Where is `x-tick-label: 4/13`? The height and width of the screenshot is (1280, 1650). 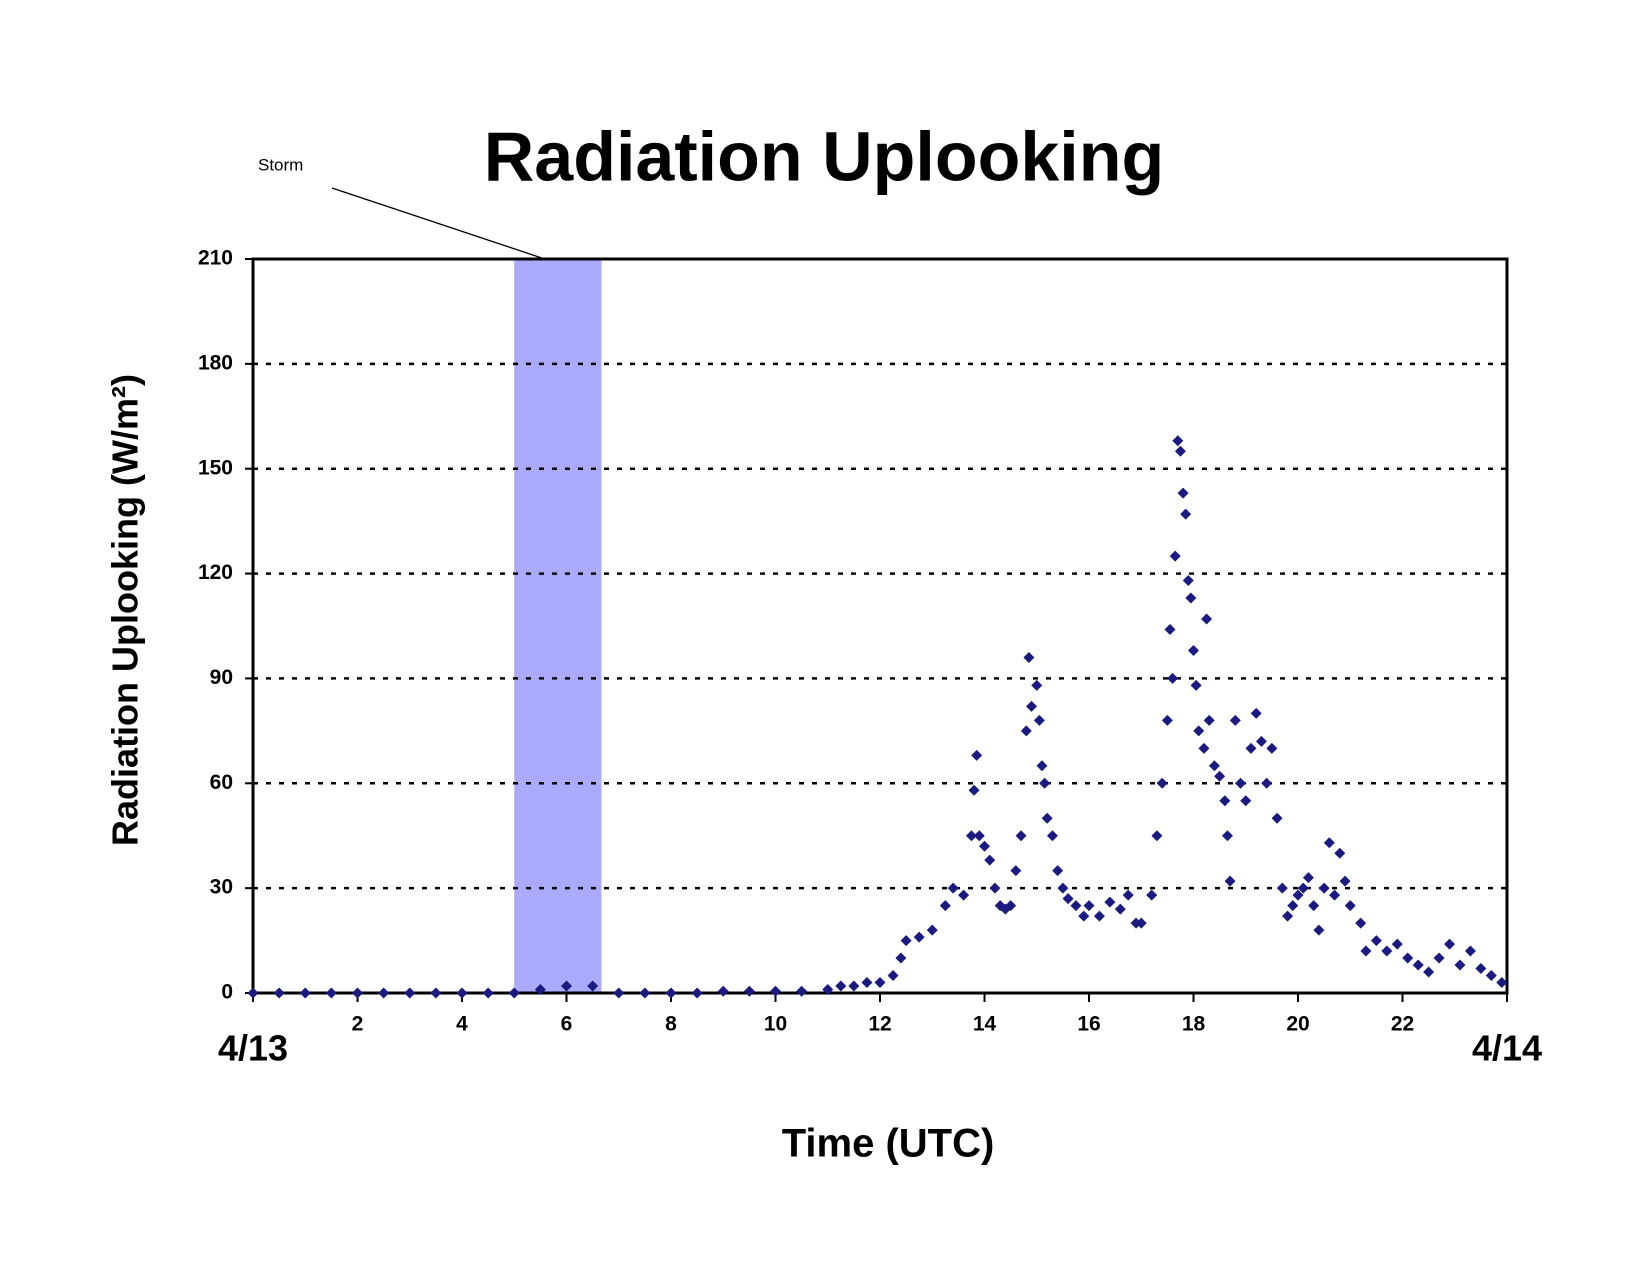 x-tick-label: 4/13 is located at coordinates (253, 1048).